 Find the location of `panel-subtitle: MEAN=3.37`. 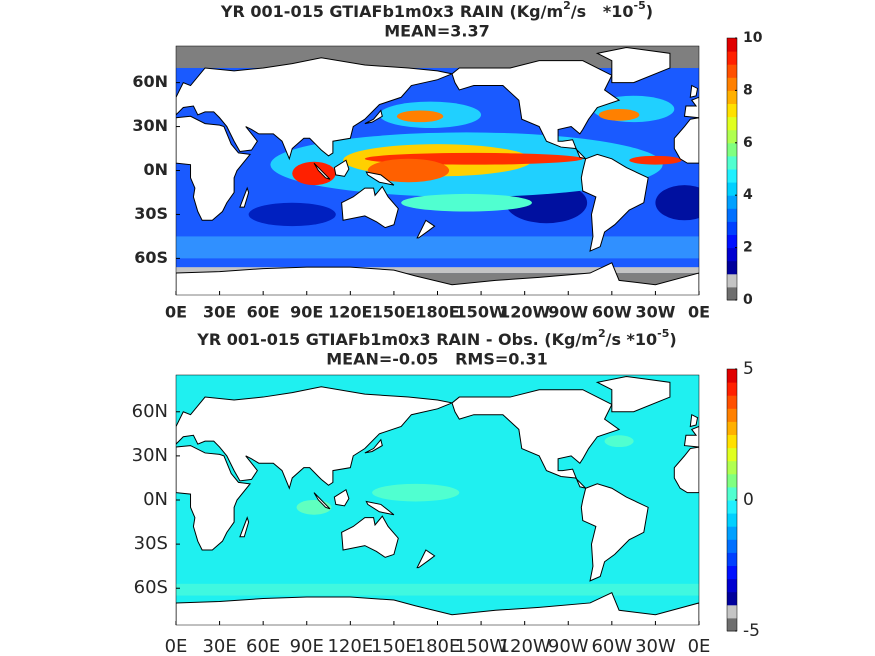

panel-subtitle: MEAN=3.37 is located at coordinates (437, 31).